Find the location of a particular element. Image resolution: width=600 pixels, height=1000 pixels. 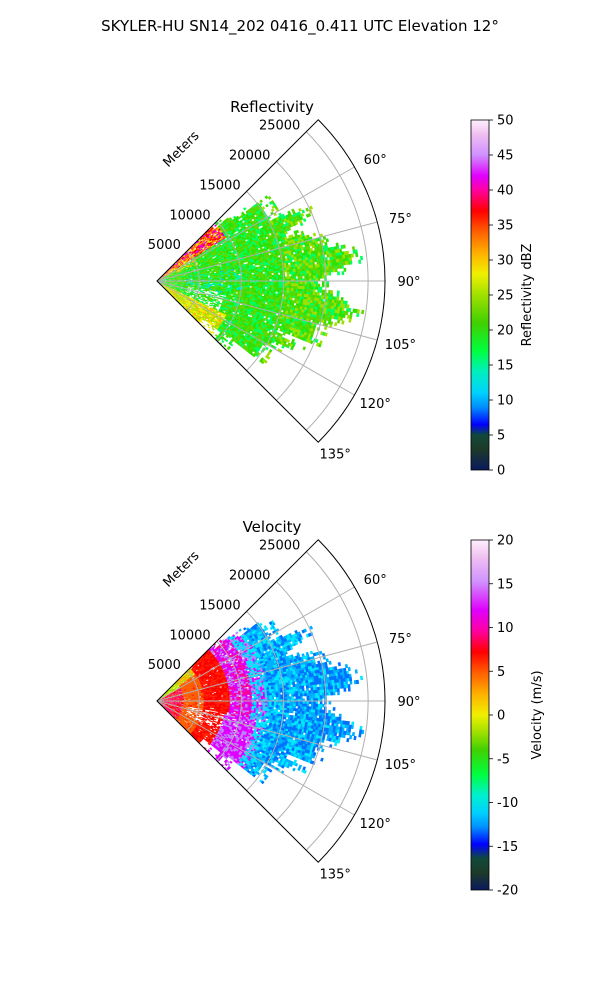

velocity-colorbar is located at coordinates (480, 715).